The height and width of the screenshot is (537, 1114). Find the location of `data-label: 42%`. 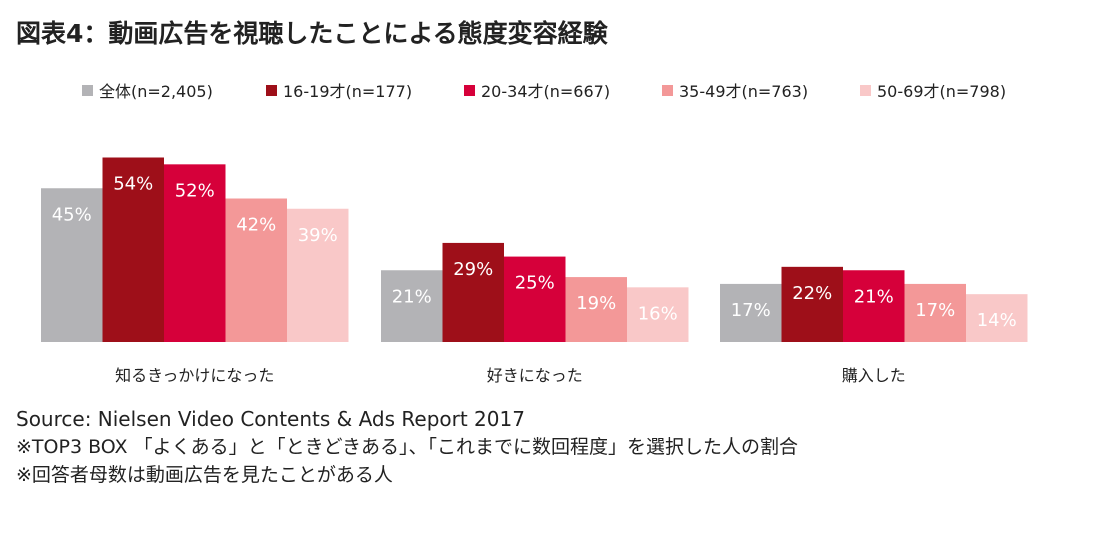

data-label: 42% is located at coordinates (256, 225).